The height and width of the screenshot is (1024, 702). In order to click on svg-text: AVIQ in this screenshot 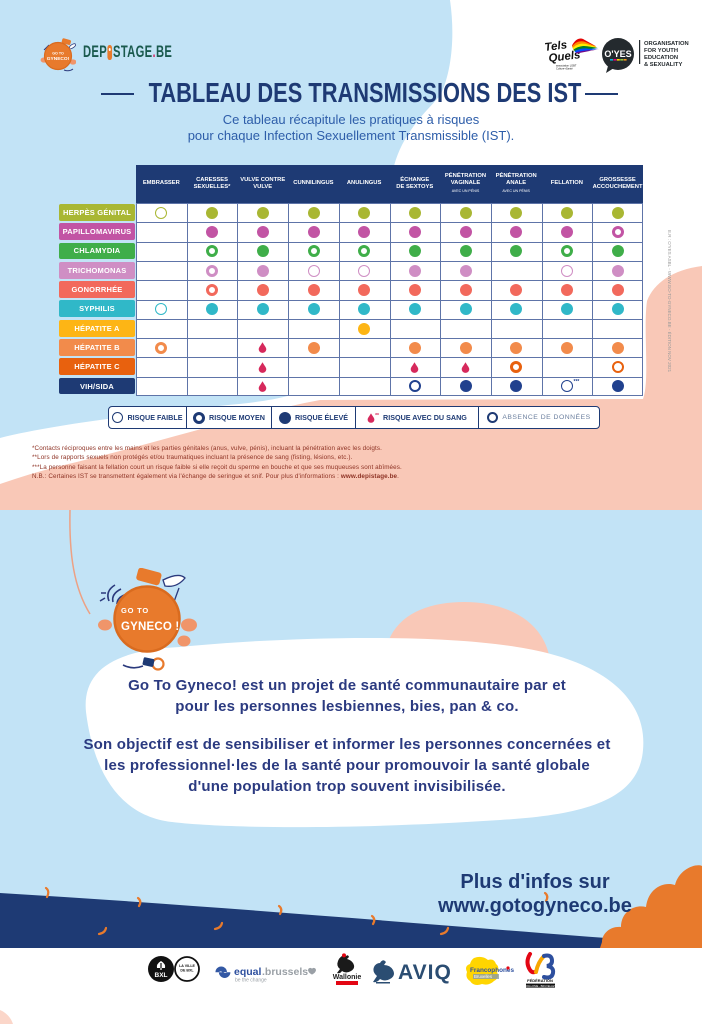, I will do `click(425, 972)`.